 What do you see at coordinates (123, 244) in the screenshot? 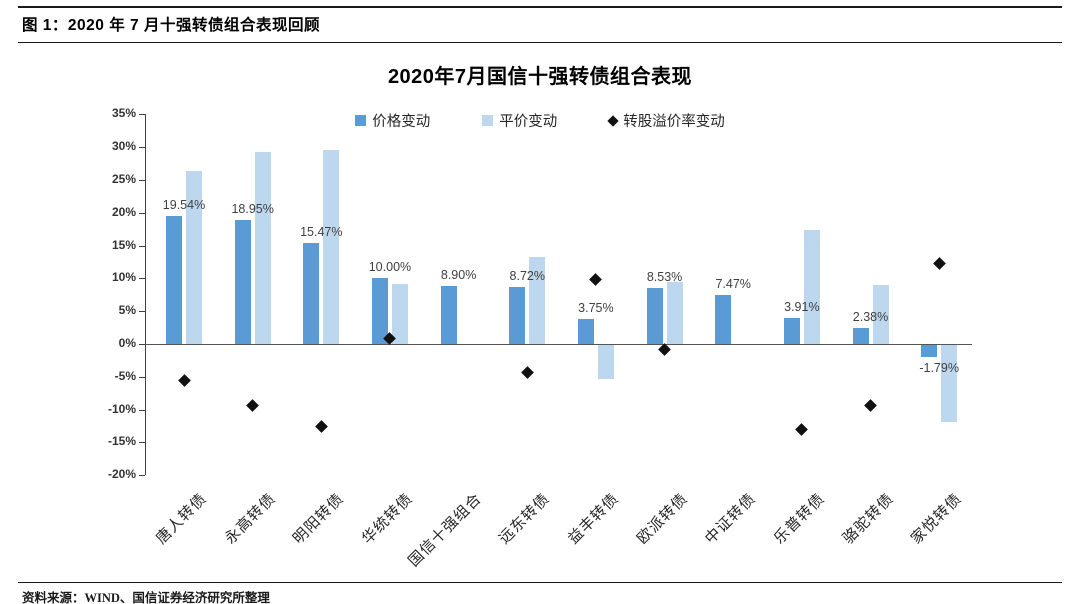
I see `y-axis-tick-label: 15%` at bounding box center [123, 244].